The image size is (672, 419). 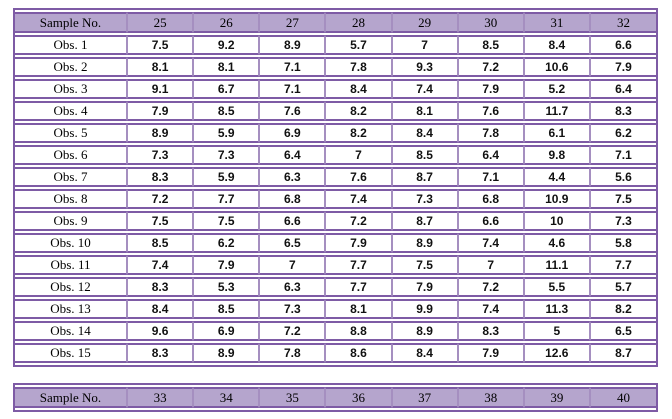 I want to click on header-cell-sample-no: Sample No., so click(x=71, y=397).